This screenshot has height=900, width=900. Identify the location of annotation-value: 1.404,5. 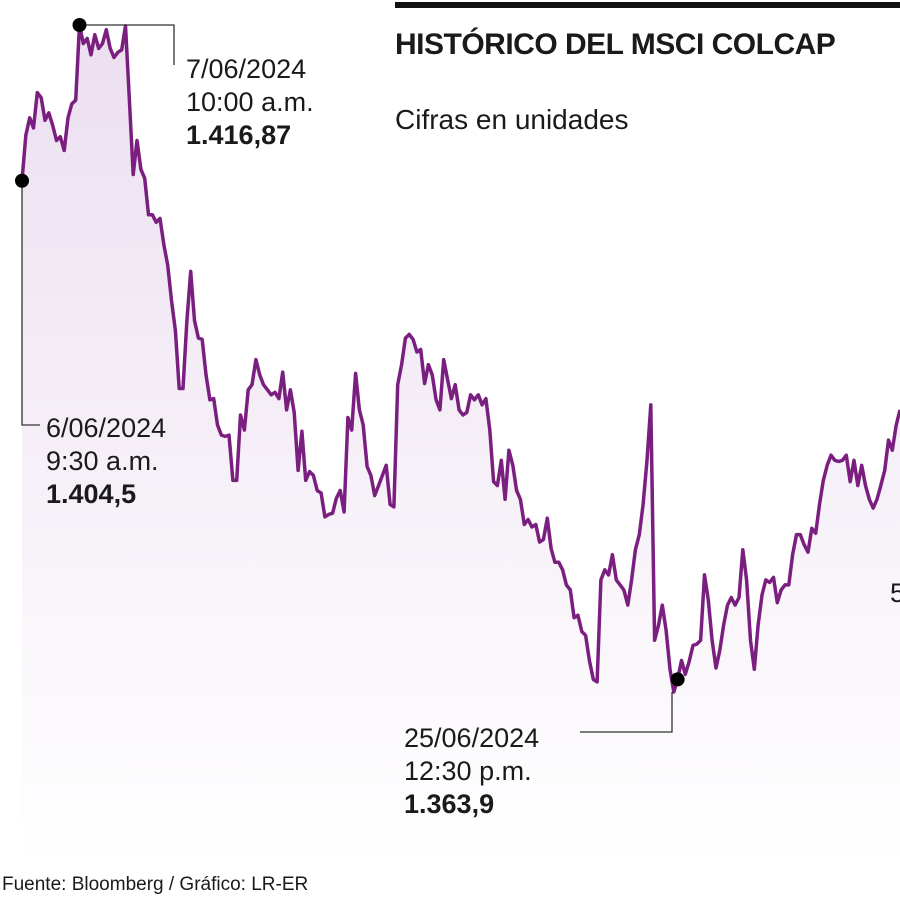
(91, 494).